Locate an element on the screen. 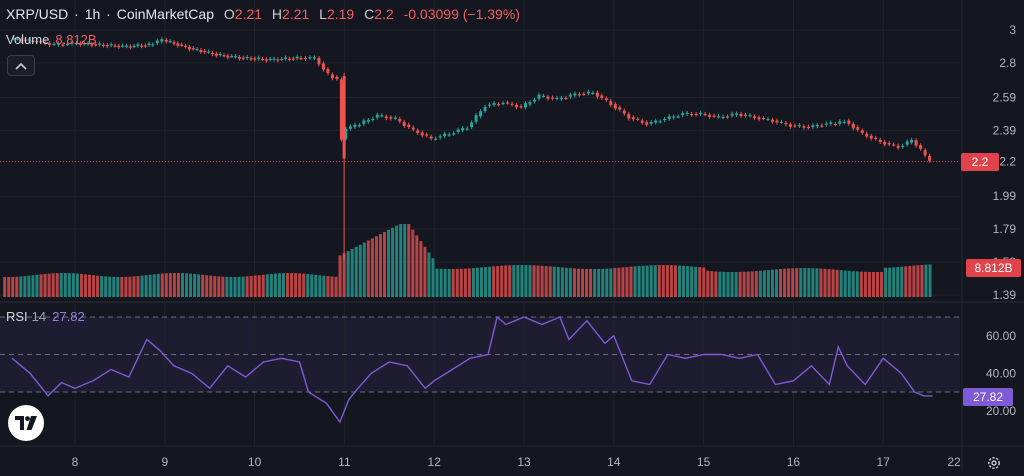  tradingview-logo is located at coordinates (26, 423).